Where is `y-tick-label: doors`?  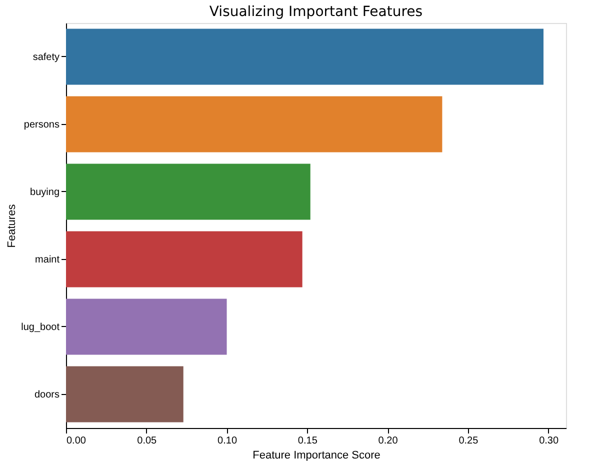
y-tick-label: doors is located at coordinates (47, 394).